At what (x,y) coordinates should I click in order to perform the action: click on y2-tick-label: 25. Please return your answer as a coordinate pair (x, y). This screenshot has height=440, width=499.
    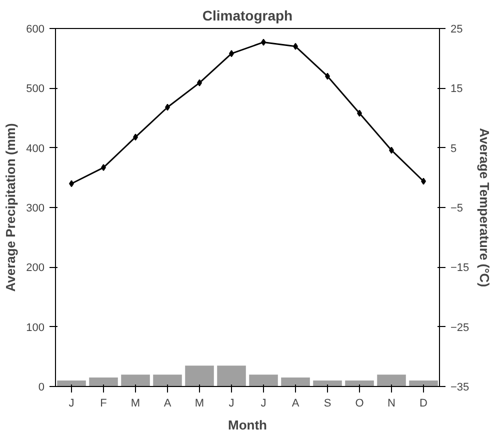
    Looking at the image, I should click on (456, 30).